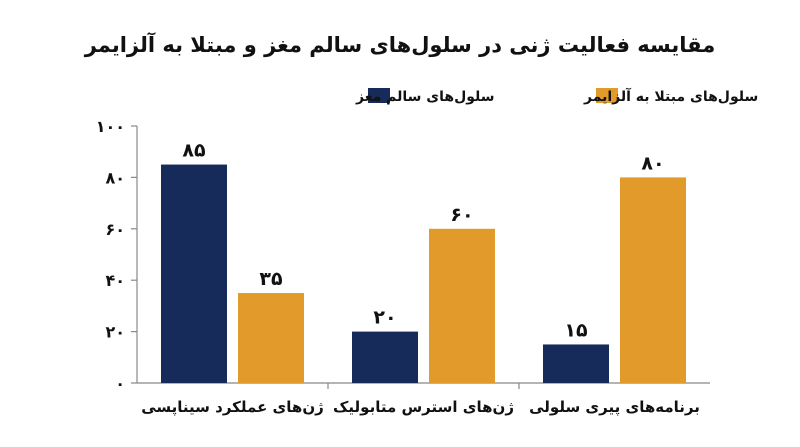 This screenshot has width=800, height=447. What do you see at coordinates (423, 407) in the screenshot?
I see `x-category-label: ژن‌های استرس متابولیک` at bounding box center [423, 407].